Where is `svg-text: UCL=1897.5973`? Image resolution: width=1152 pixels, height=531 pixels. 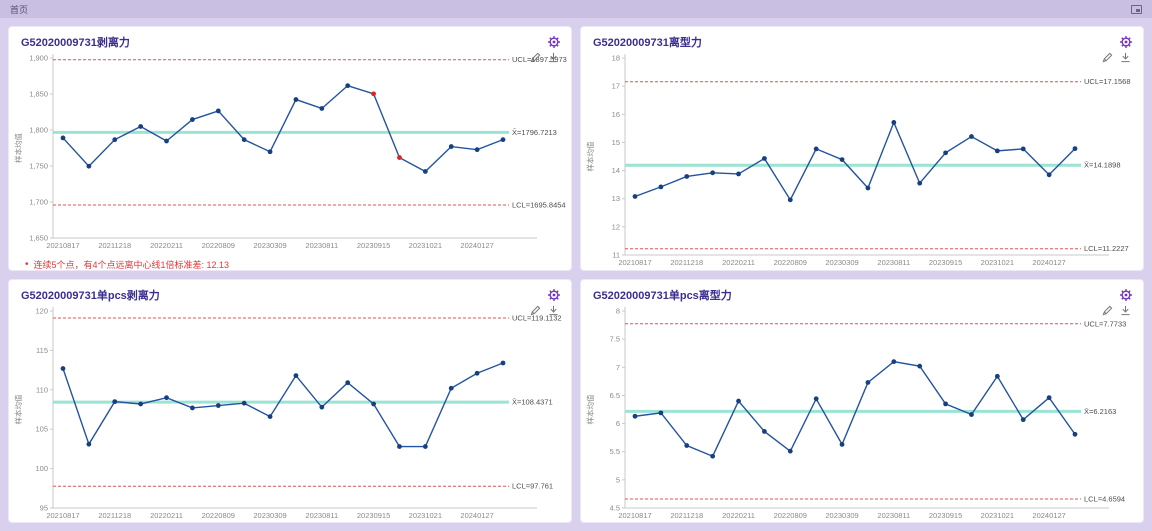 svg-text: UCL=1897.5973 is located at coordinates (539, 59).